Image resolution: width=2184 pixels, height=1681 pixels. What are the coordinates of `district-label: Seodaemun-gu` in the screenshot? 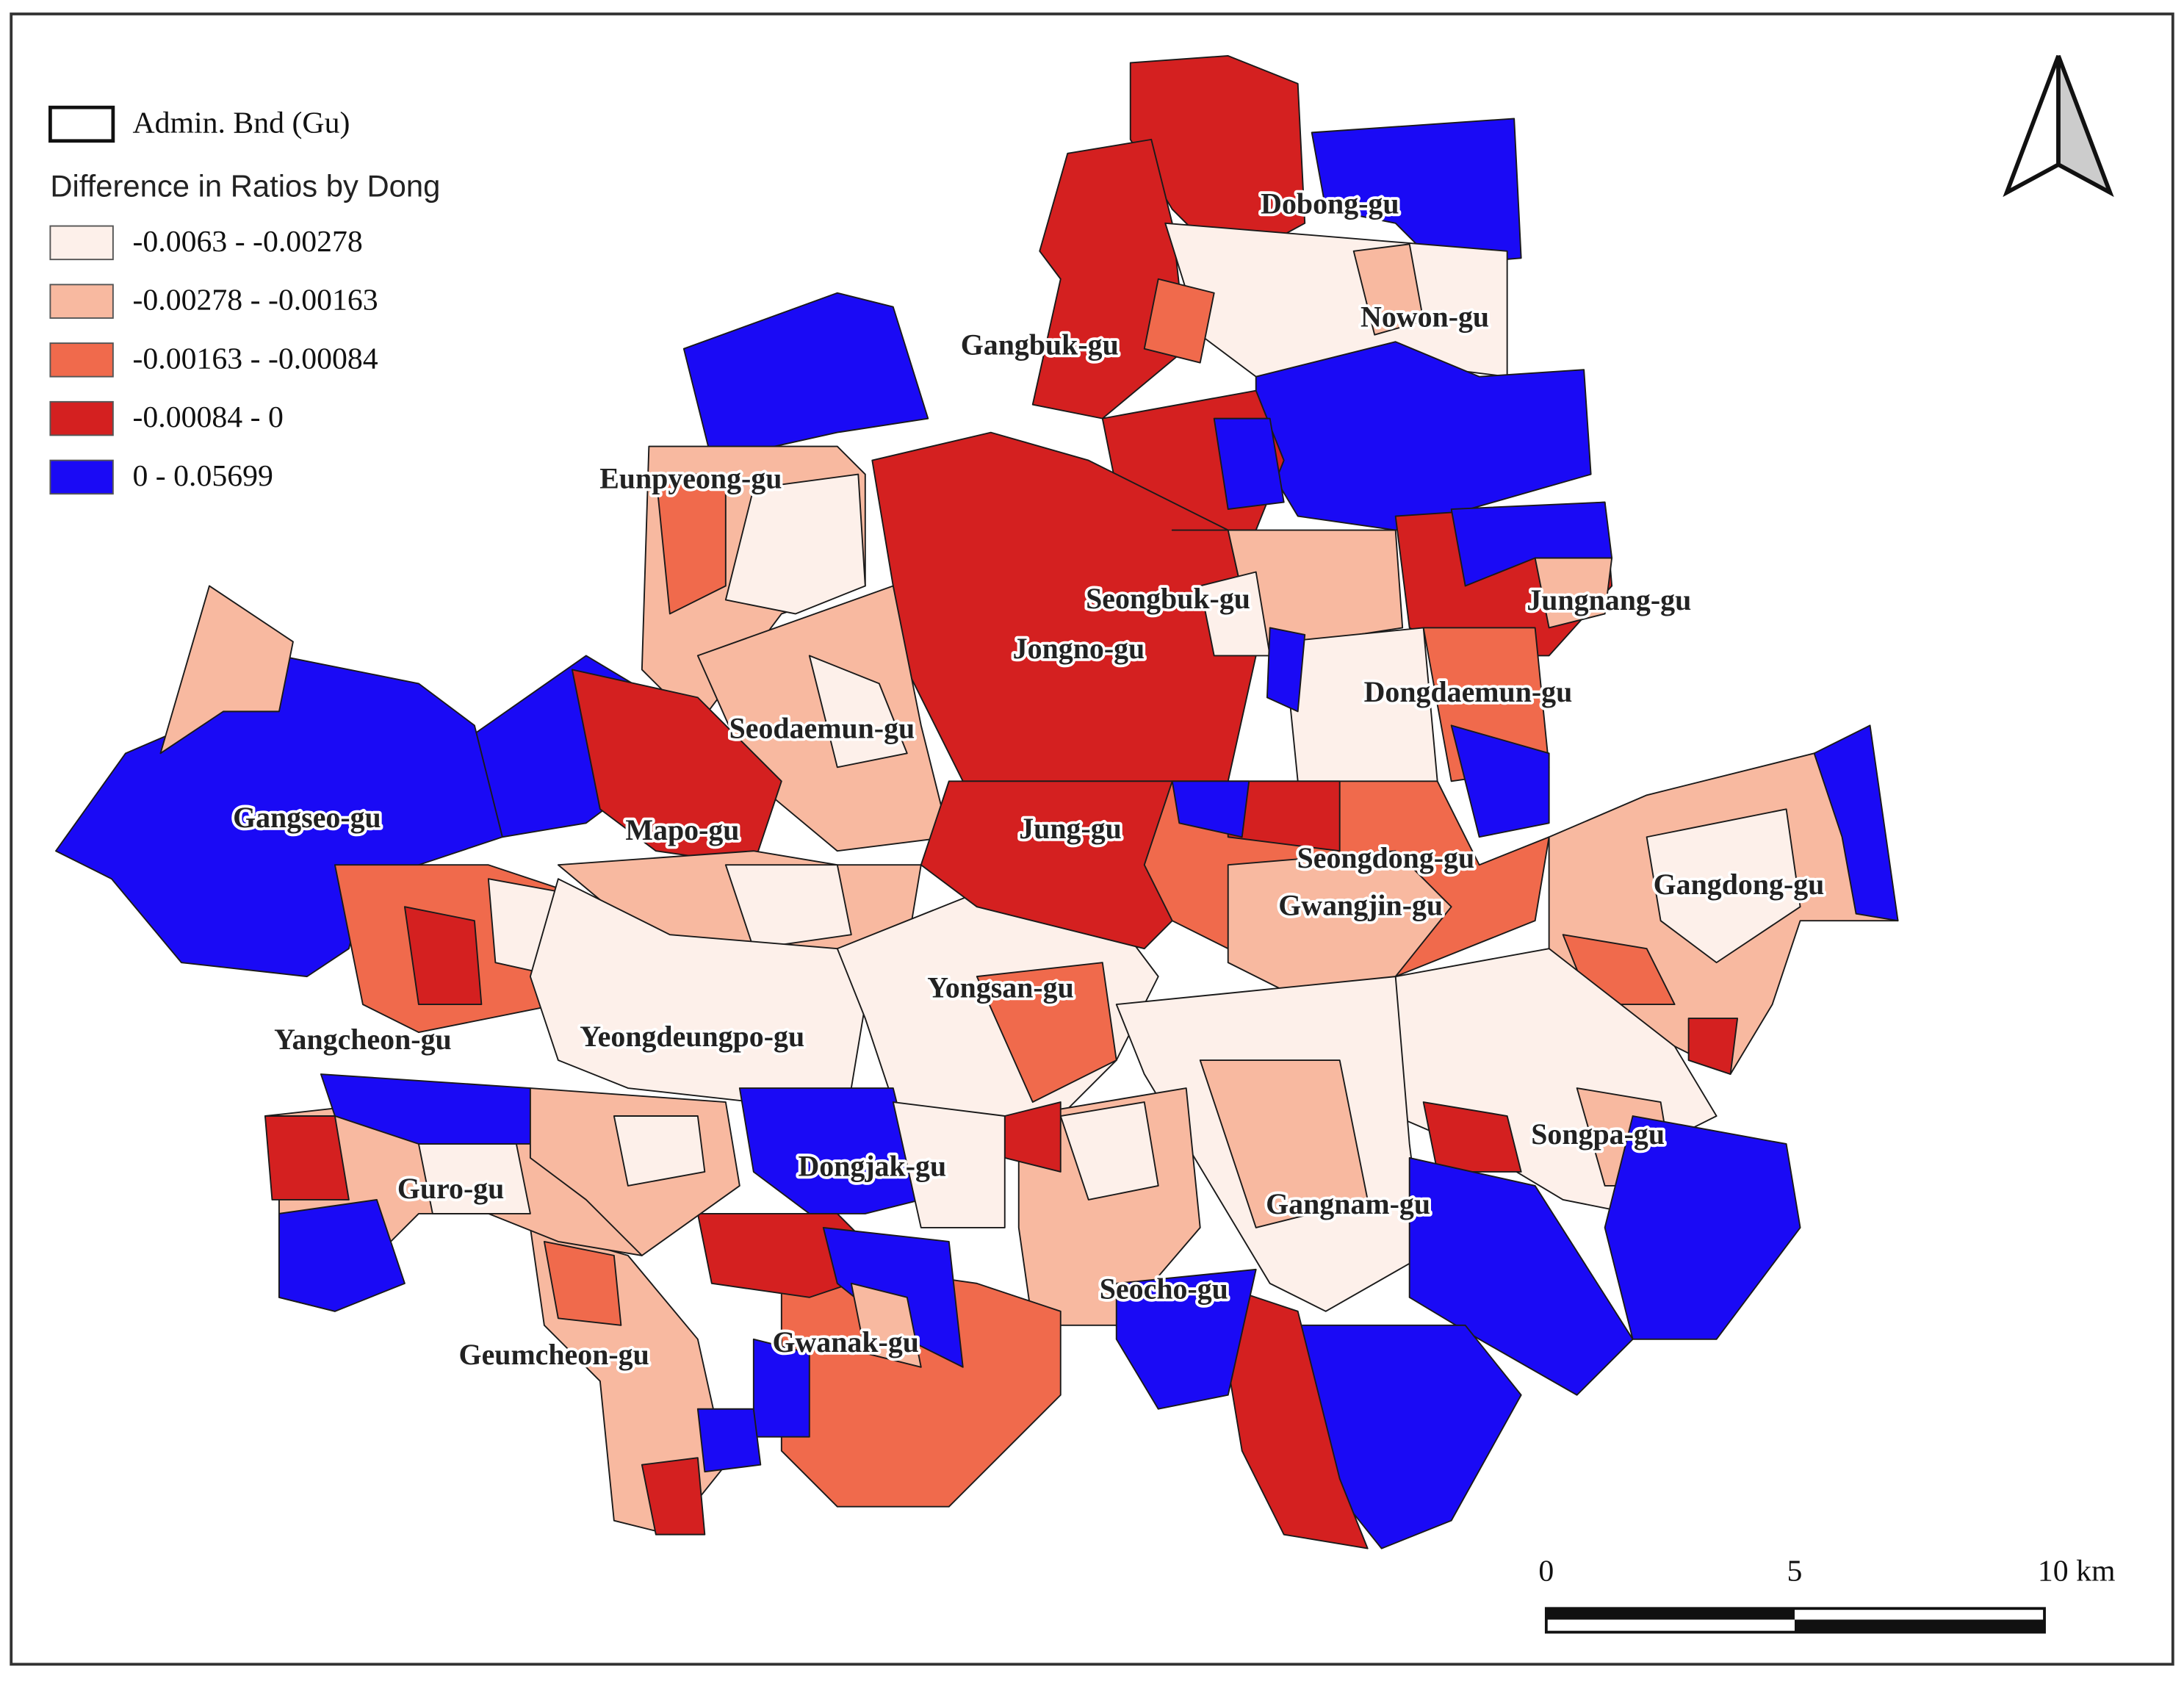 It's located at (822, 727).